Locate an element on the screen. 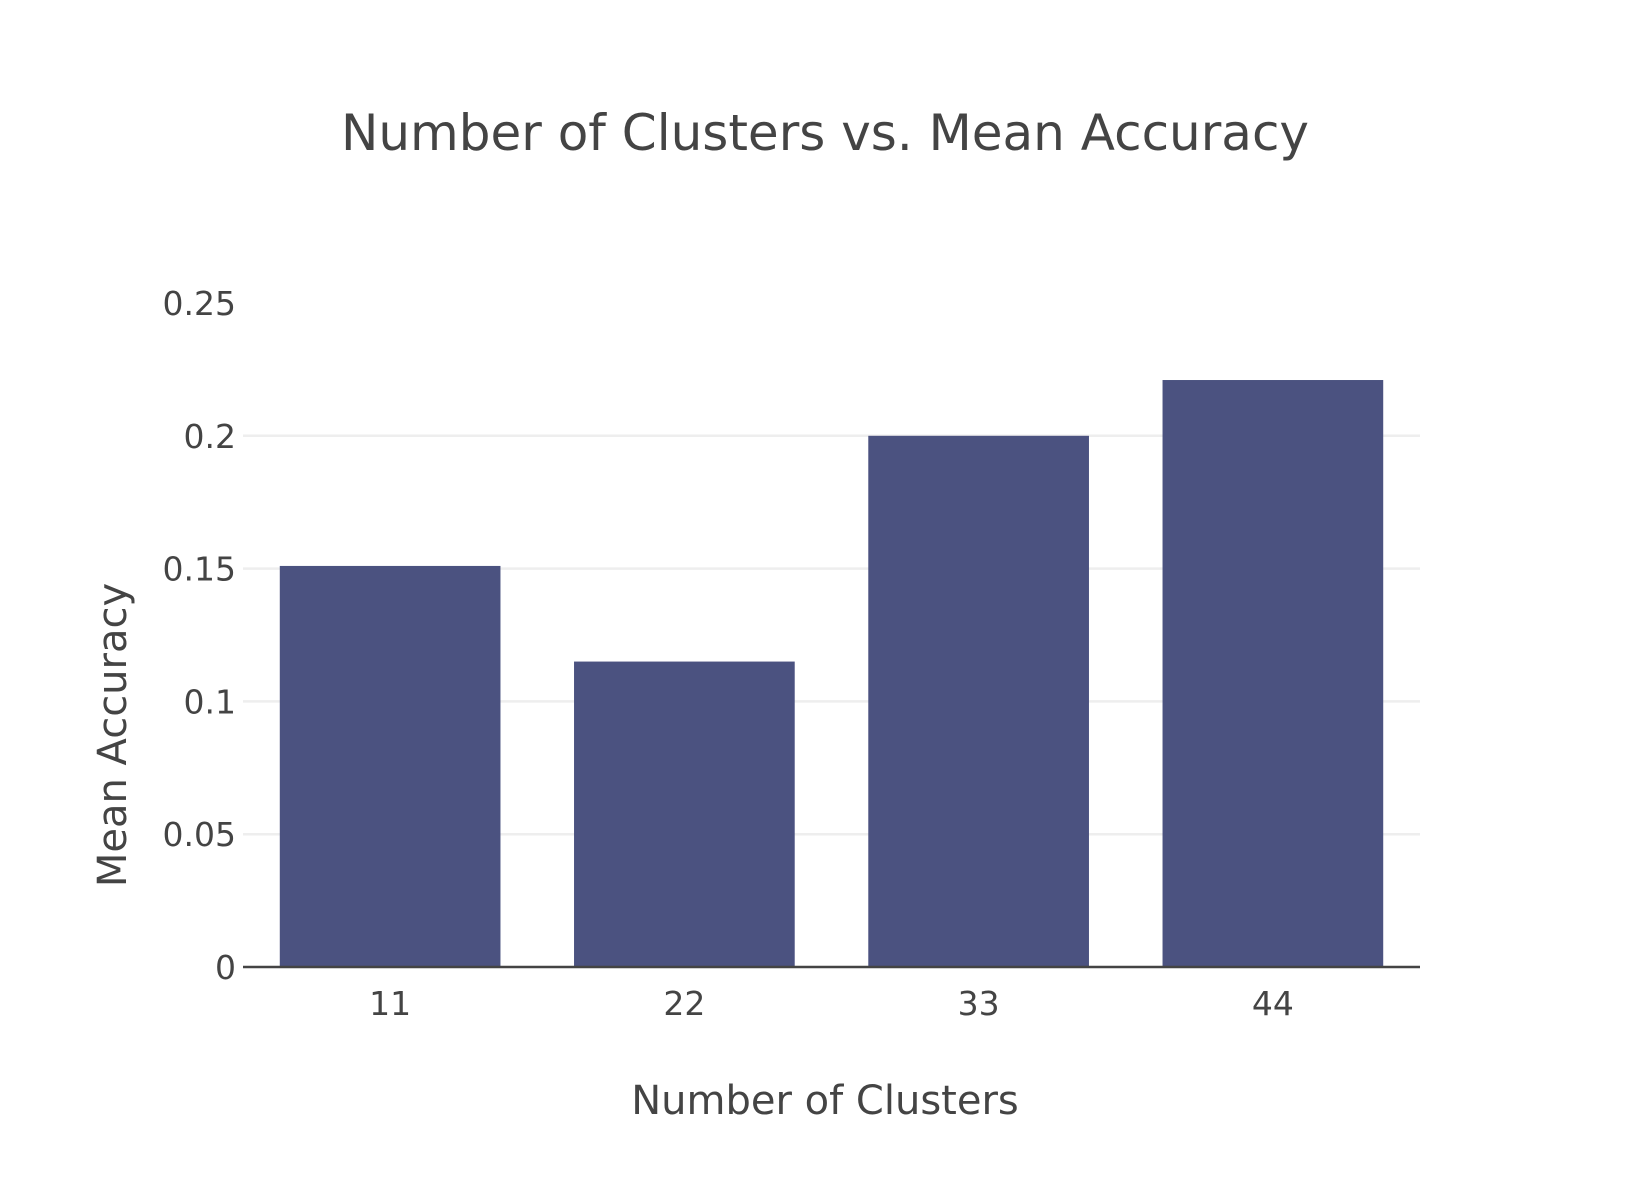 The image size is (1650, 1200). y-tick-label: 0 is located at coordinates (225, 967).